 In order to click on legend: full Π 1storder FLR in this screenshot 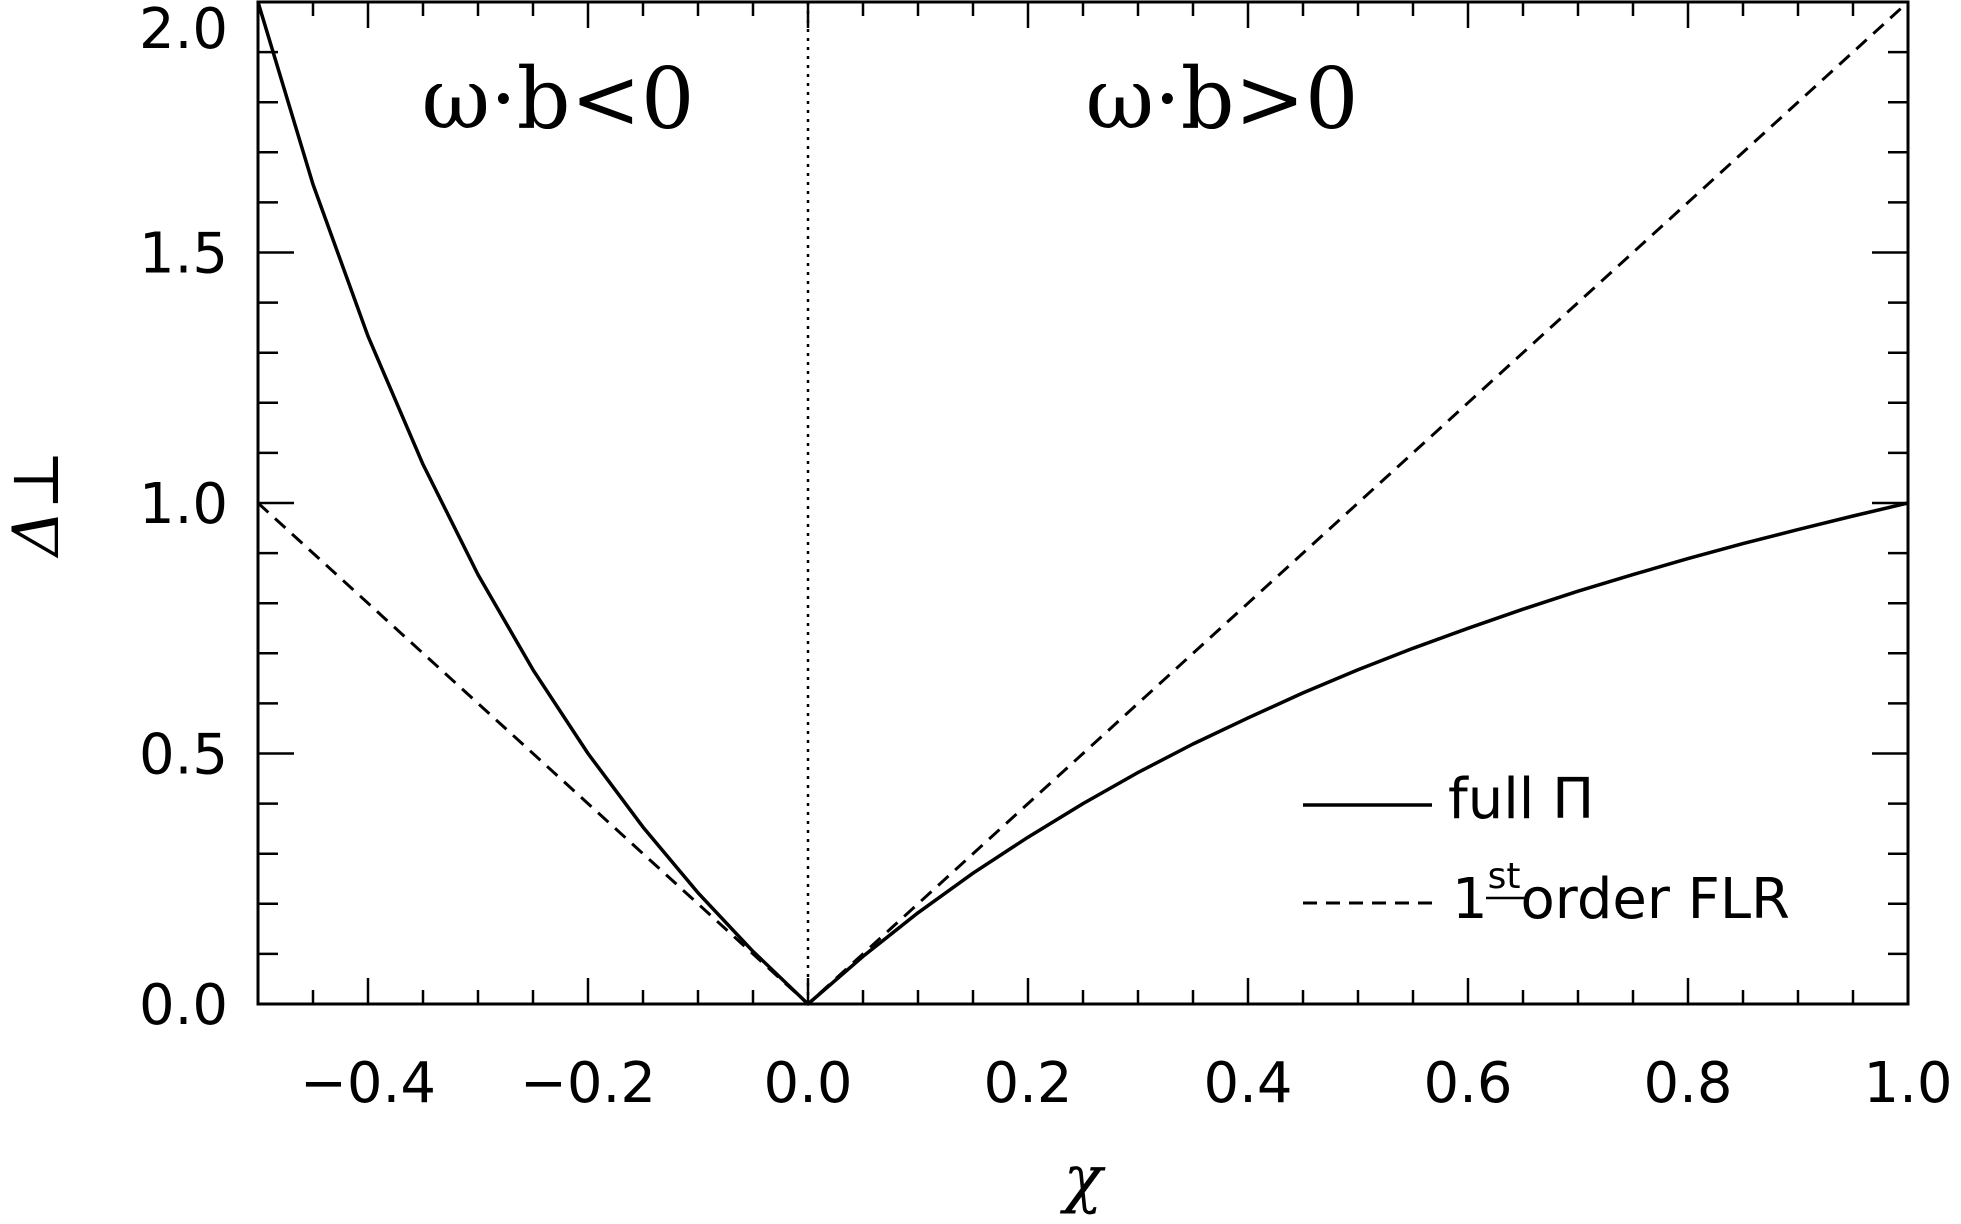, I will do `click(1546, 849)`.